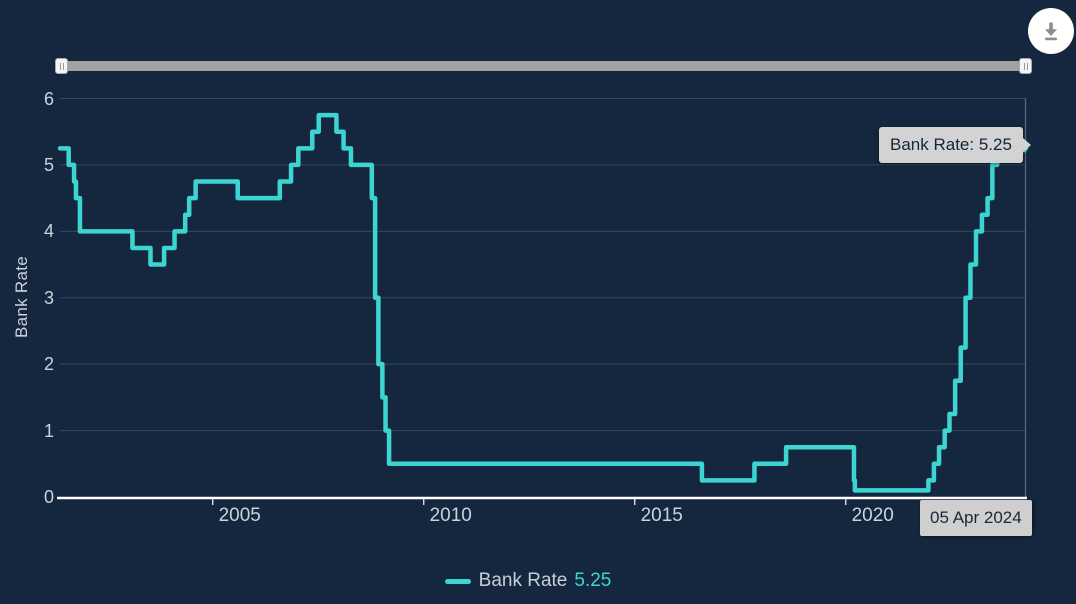 Image resolution: width=1076 pixels, height=604 pixels. I want to click on legend-item-bank-rate: Bank Rate 5.25, so click(533, 581).